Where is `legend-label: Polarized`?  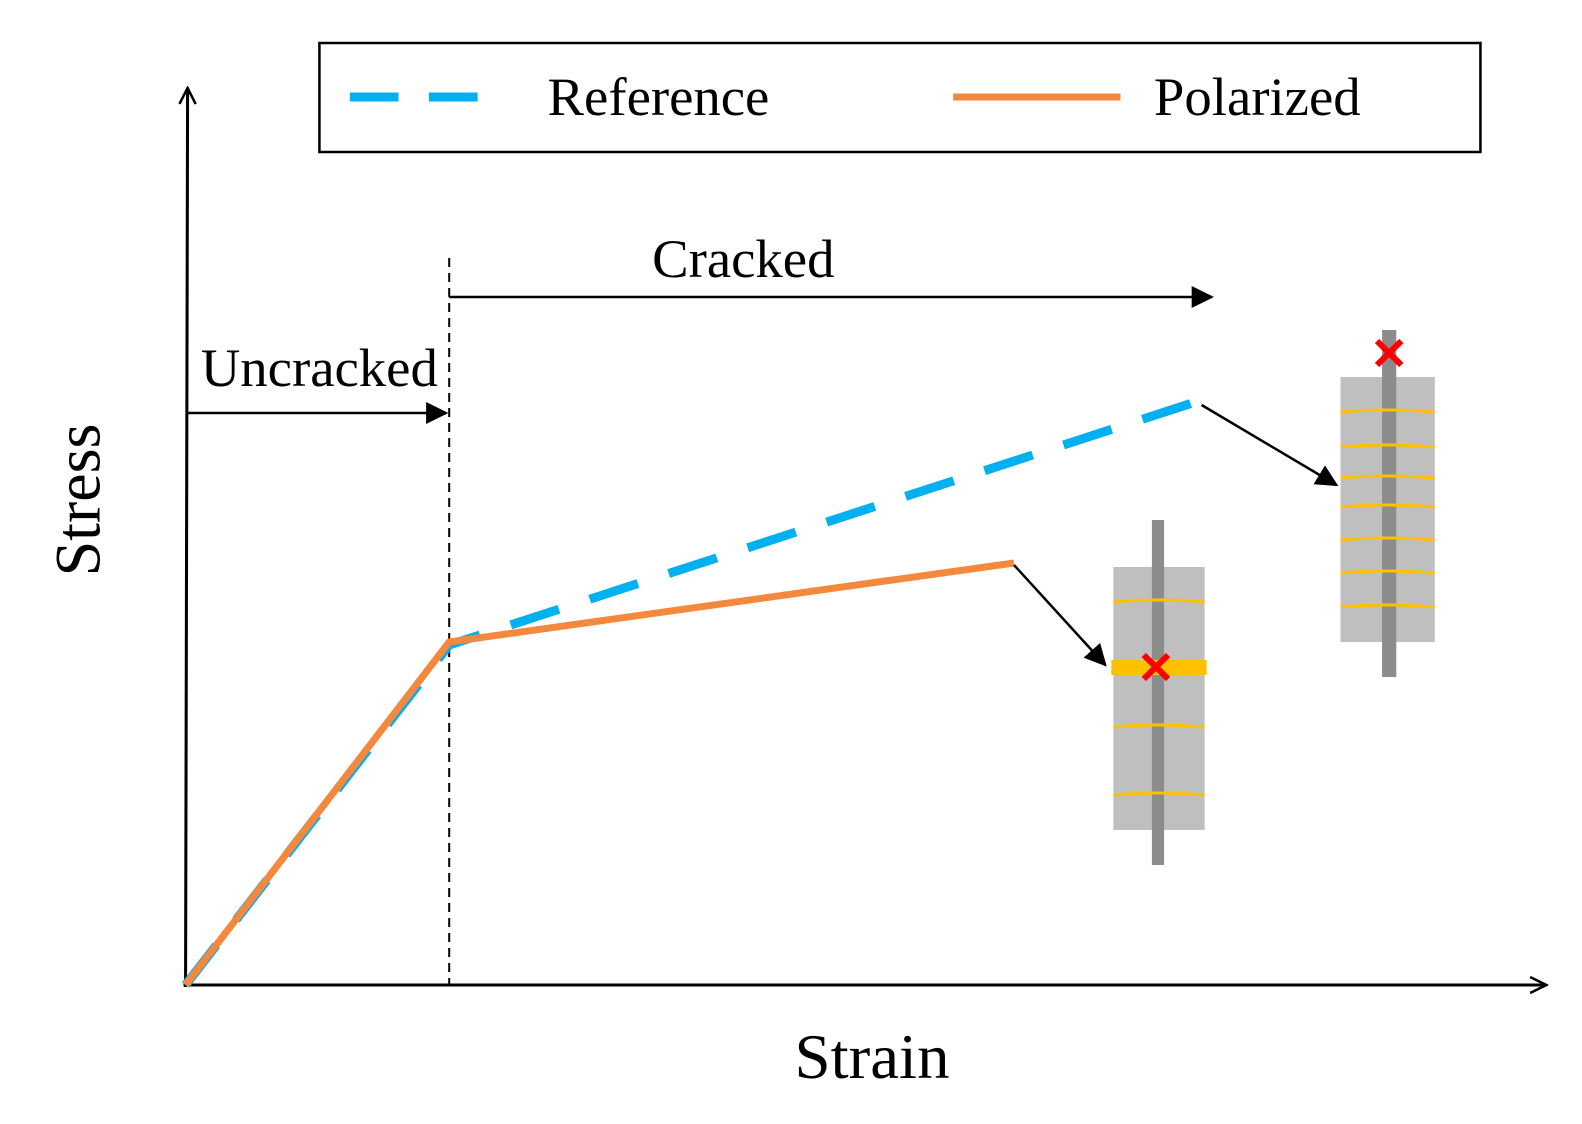 legend-label: Polarized is located at coordinates (1257, 97).